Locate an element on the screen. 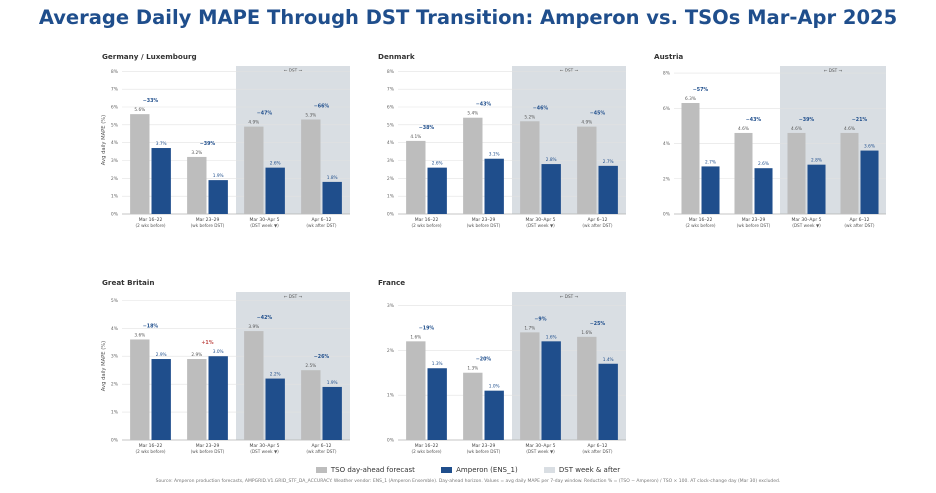 The height and width of the screenshot is (493, 936). reduction-label: −38% is located at coordinates (427, 128).